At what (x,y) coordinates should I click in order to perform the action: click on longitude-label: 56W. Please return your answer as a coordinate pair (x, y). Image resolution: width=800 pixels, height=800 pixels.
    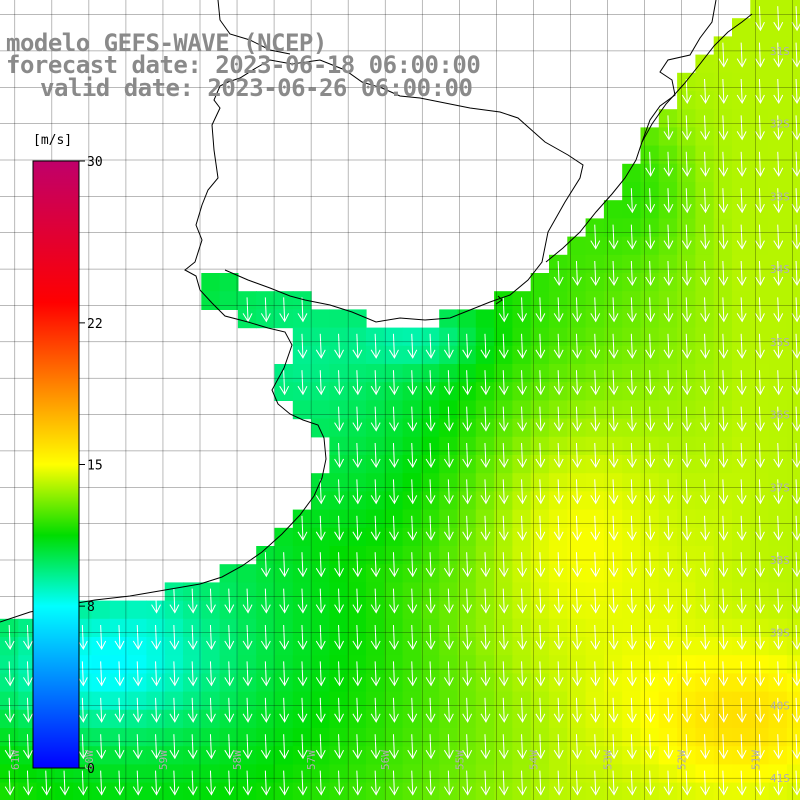
    Looking at the image, I should click on (385, 760).